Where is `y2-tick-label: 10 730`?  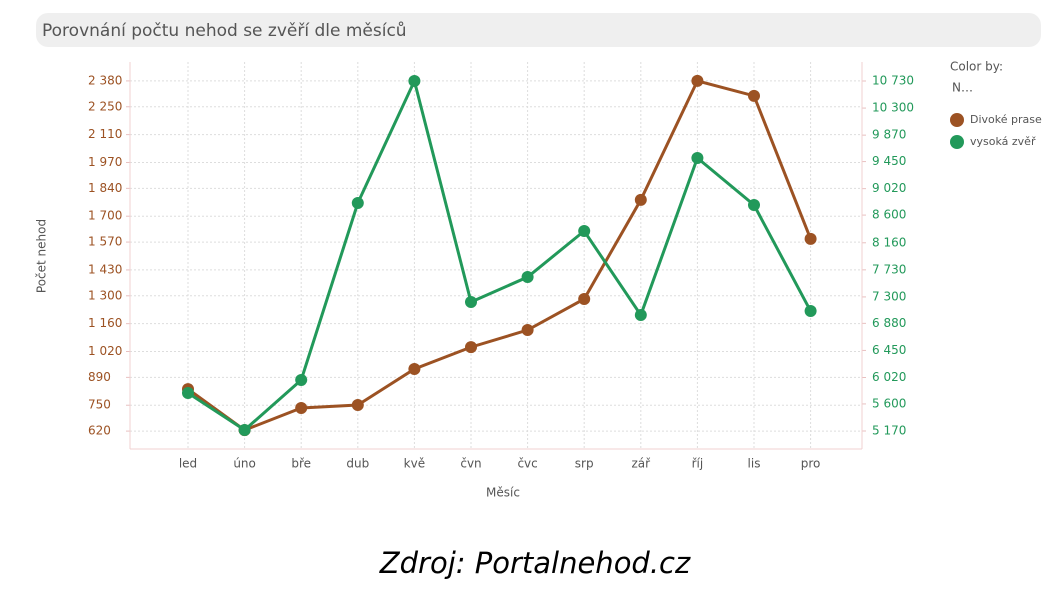 y2-tick-label: 10 730 is located at coordinates (893, 81).